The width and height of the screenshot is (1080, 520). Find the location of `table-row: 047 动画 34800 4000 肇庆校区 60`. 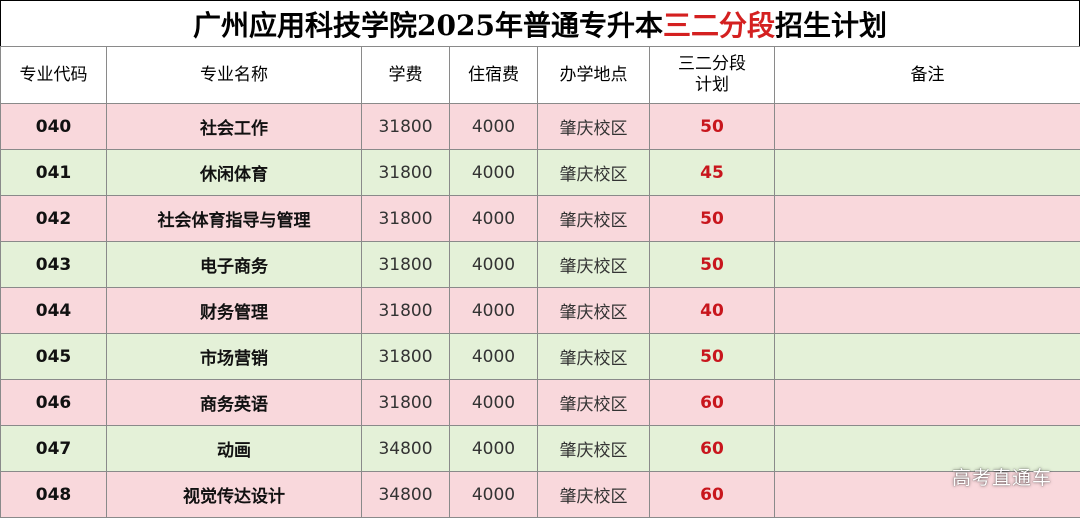

table-row: 047 动画 34800 4000 肇庆校区 60 is located at coordinates (540, 448).